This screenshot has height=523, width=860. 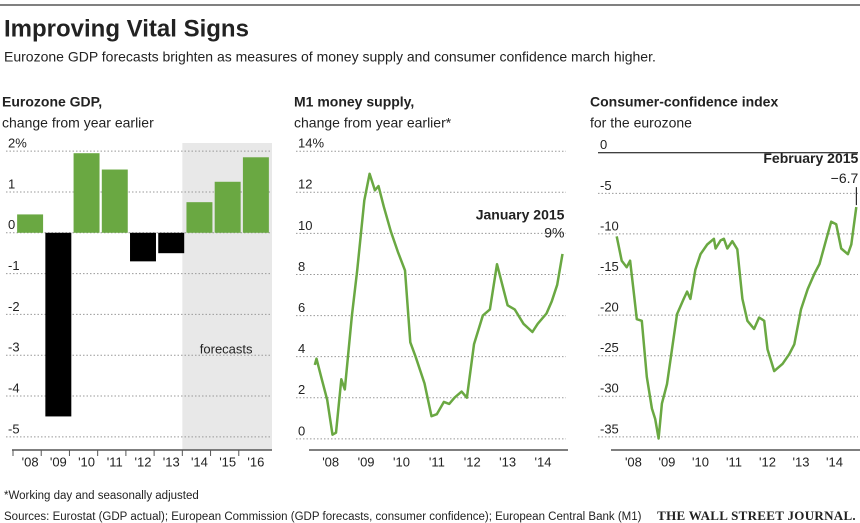 What do you see at coordinates (52, 102) in the screenshot?
I see `panel-title: Eurozone GDP,` at bounding box center [52, 102].